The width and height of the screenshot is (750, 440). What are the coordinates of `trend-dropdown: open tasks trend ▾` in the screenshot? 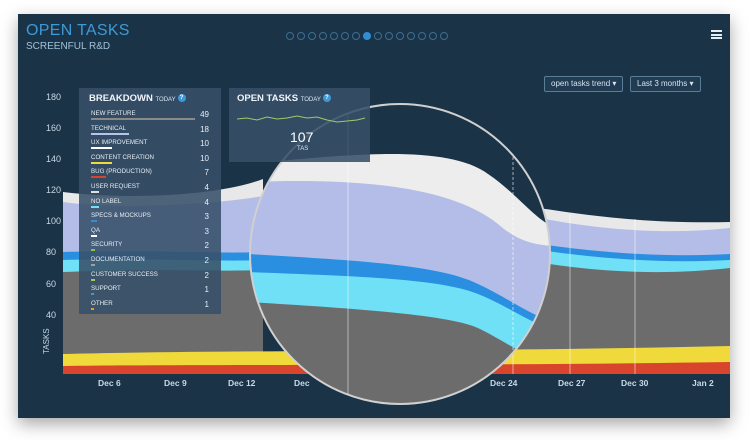 It's located at (584, 84).